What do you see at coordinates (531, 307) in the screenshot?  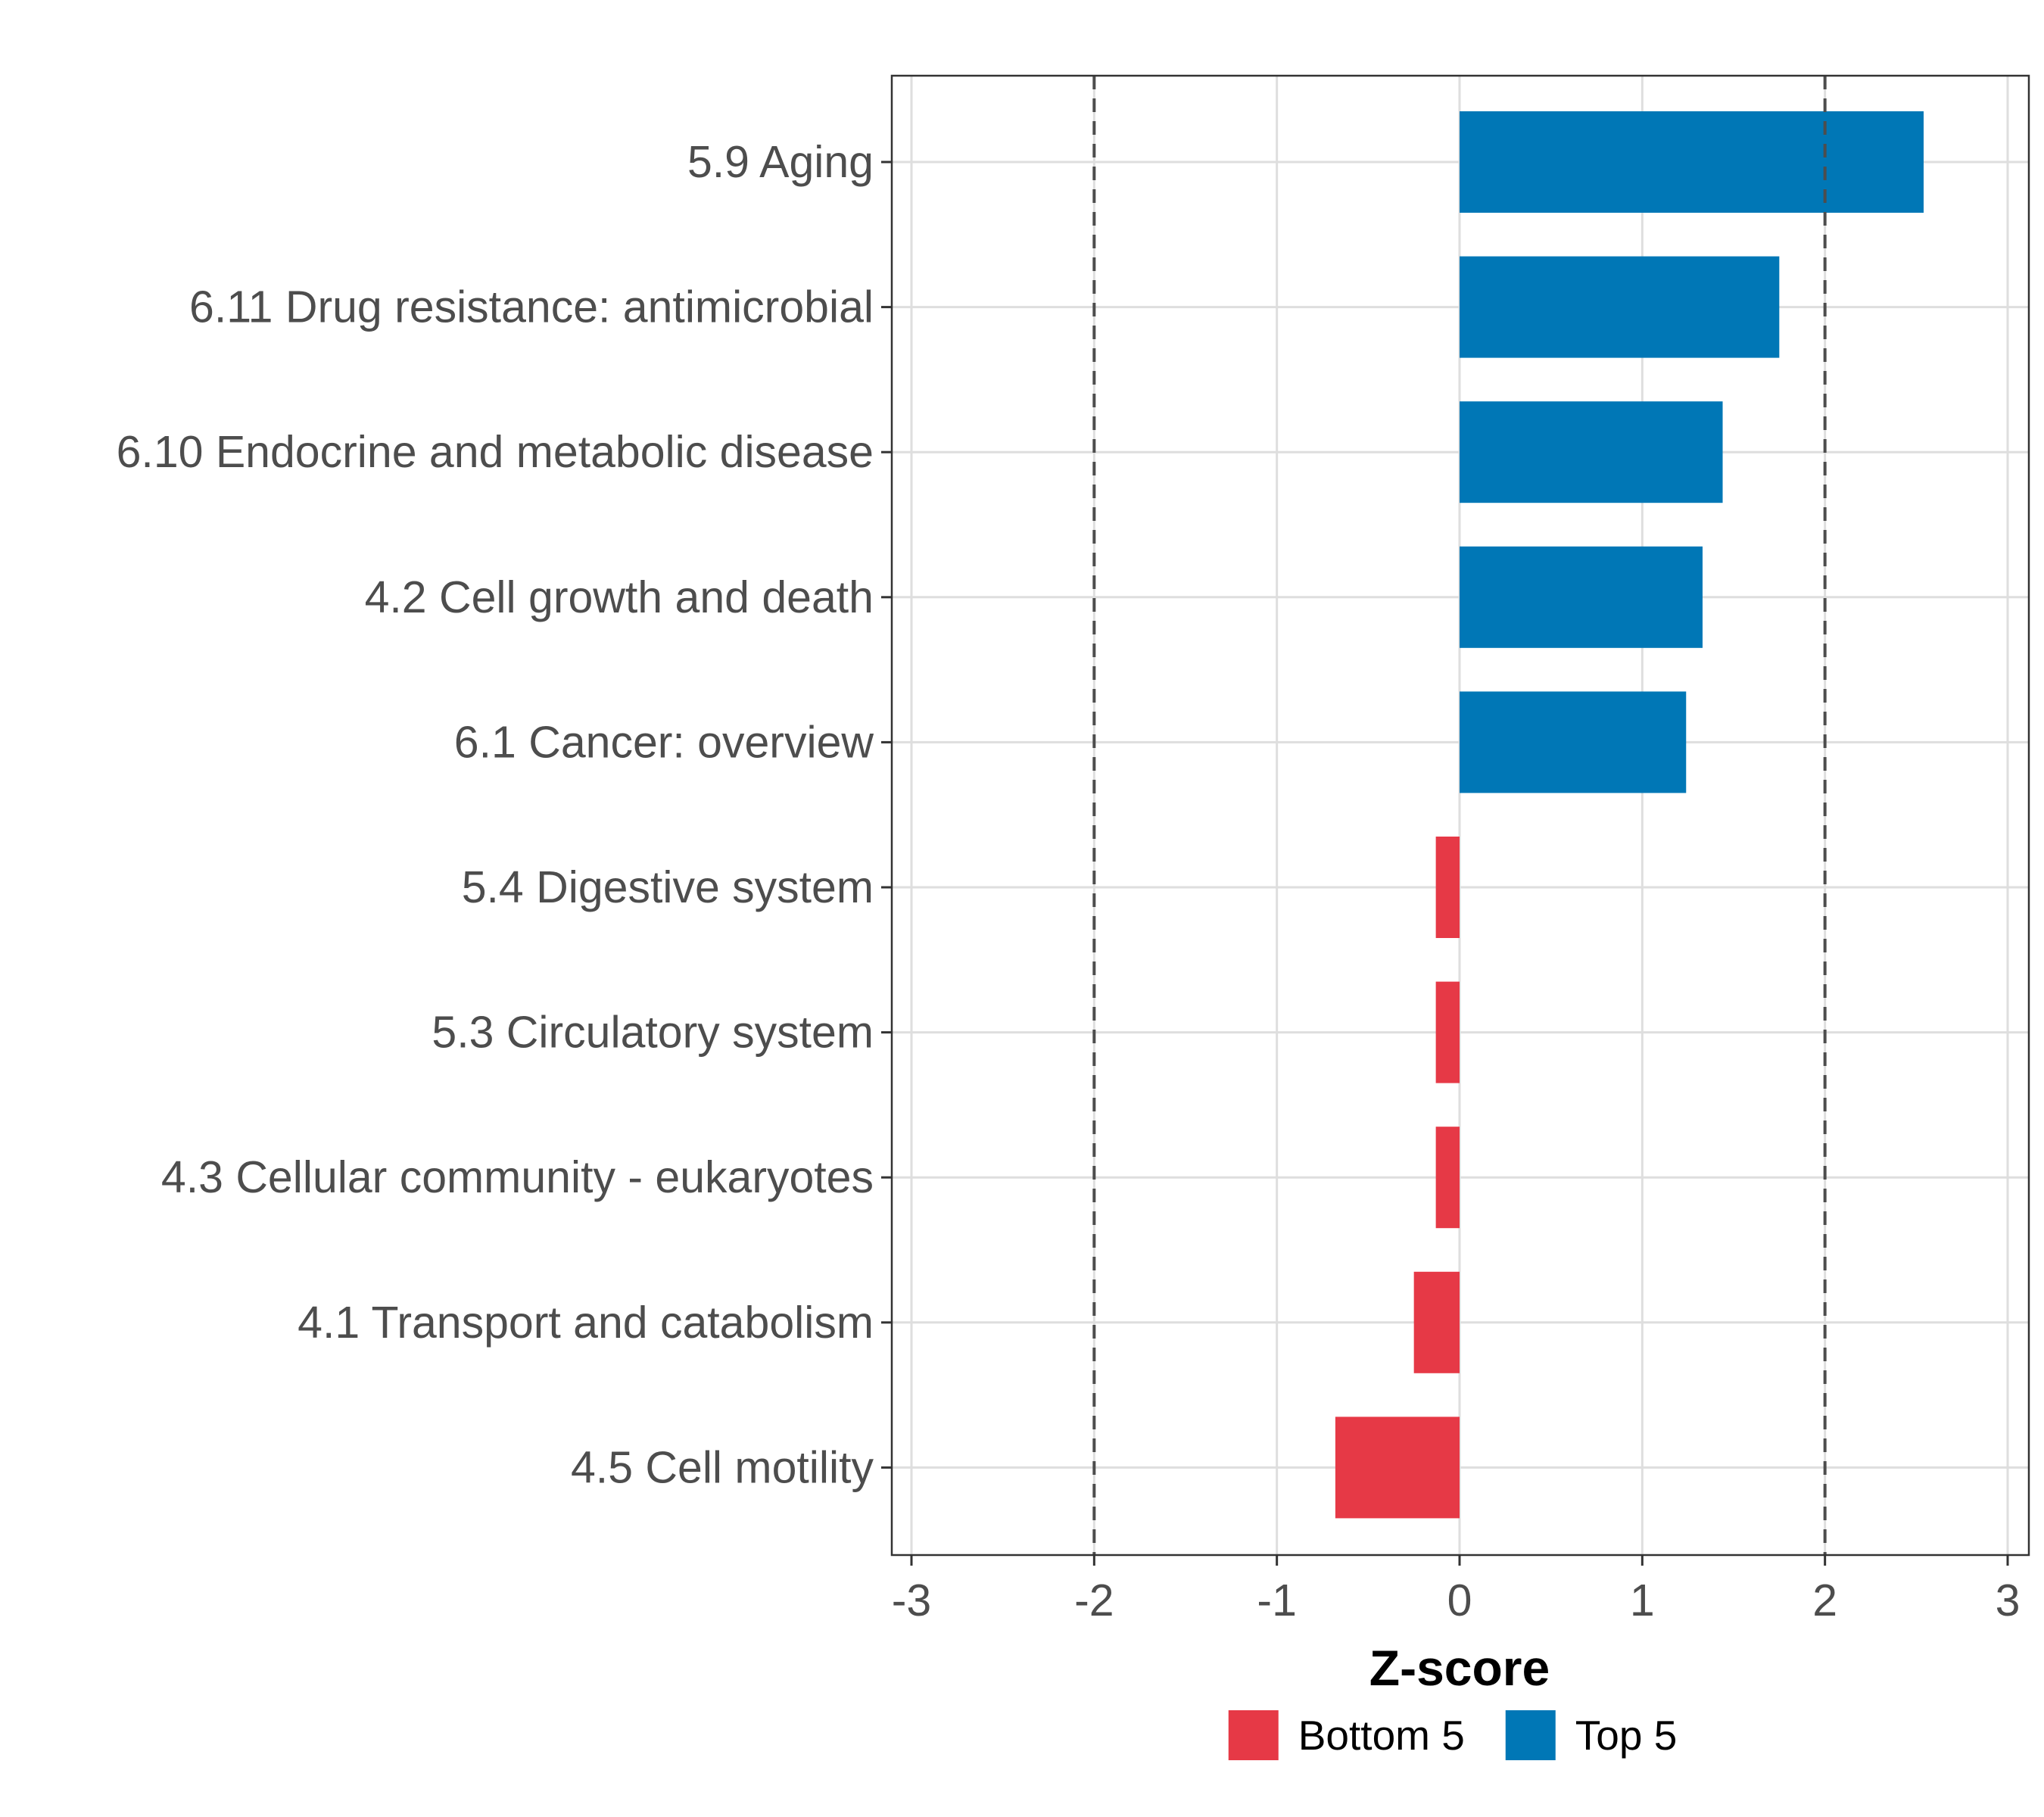 I see `category-label: 6.11 Drug resistance: antimicrobial` at bounding box center [531, 307].